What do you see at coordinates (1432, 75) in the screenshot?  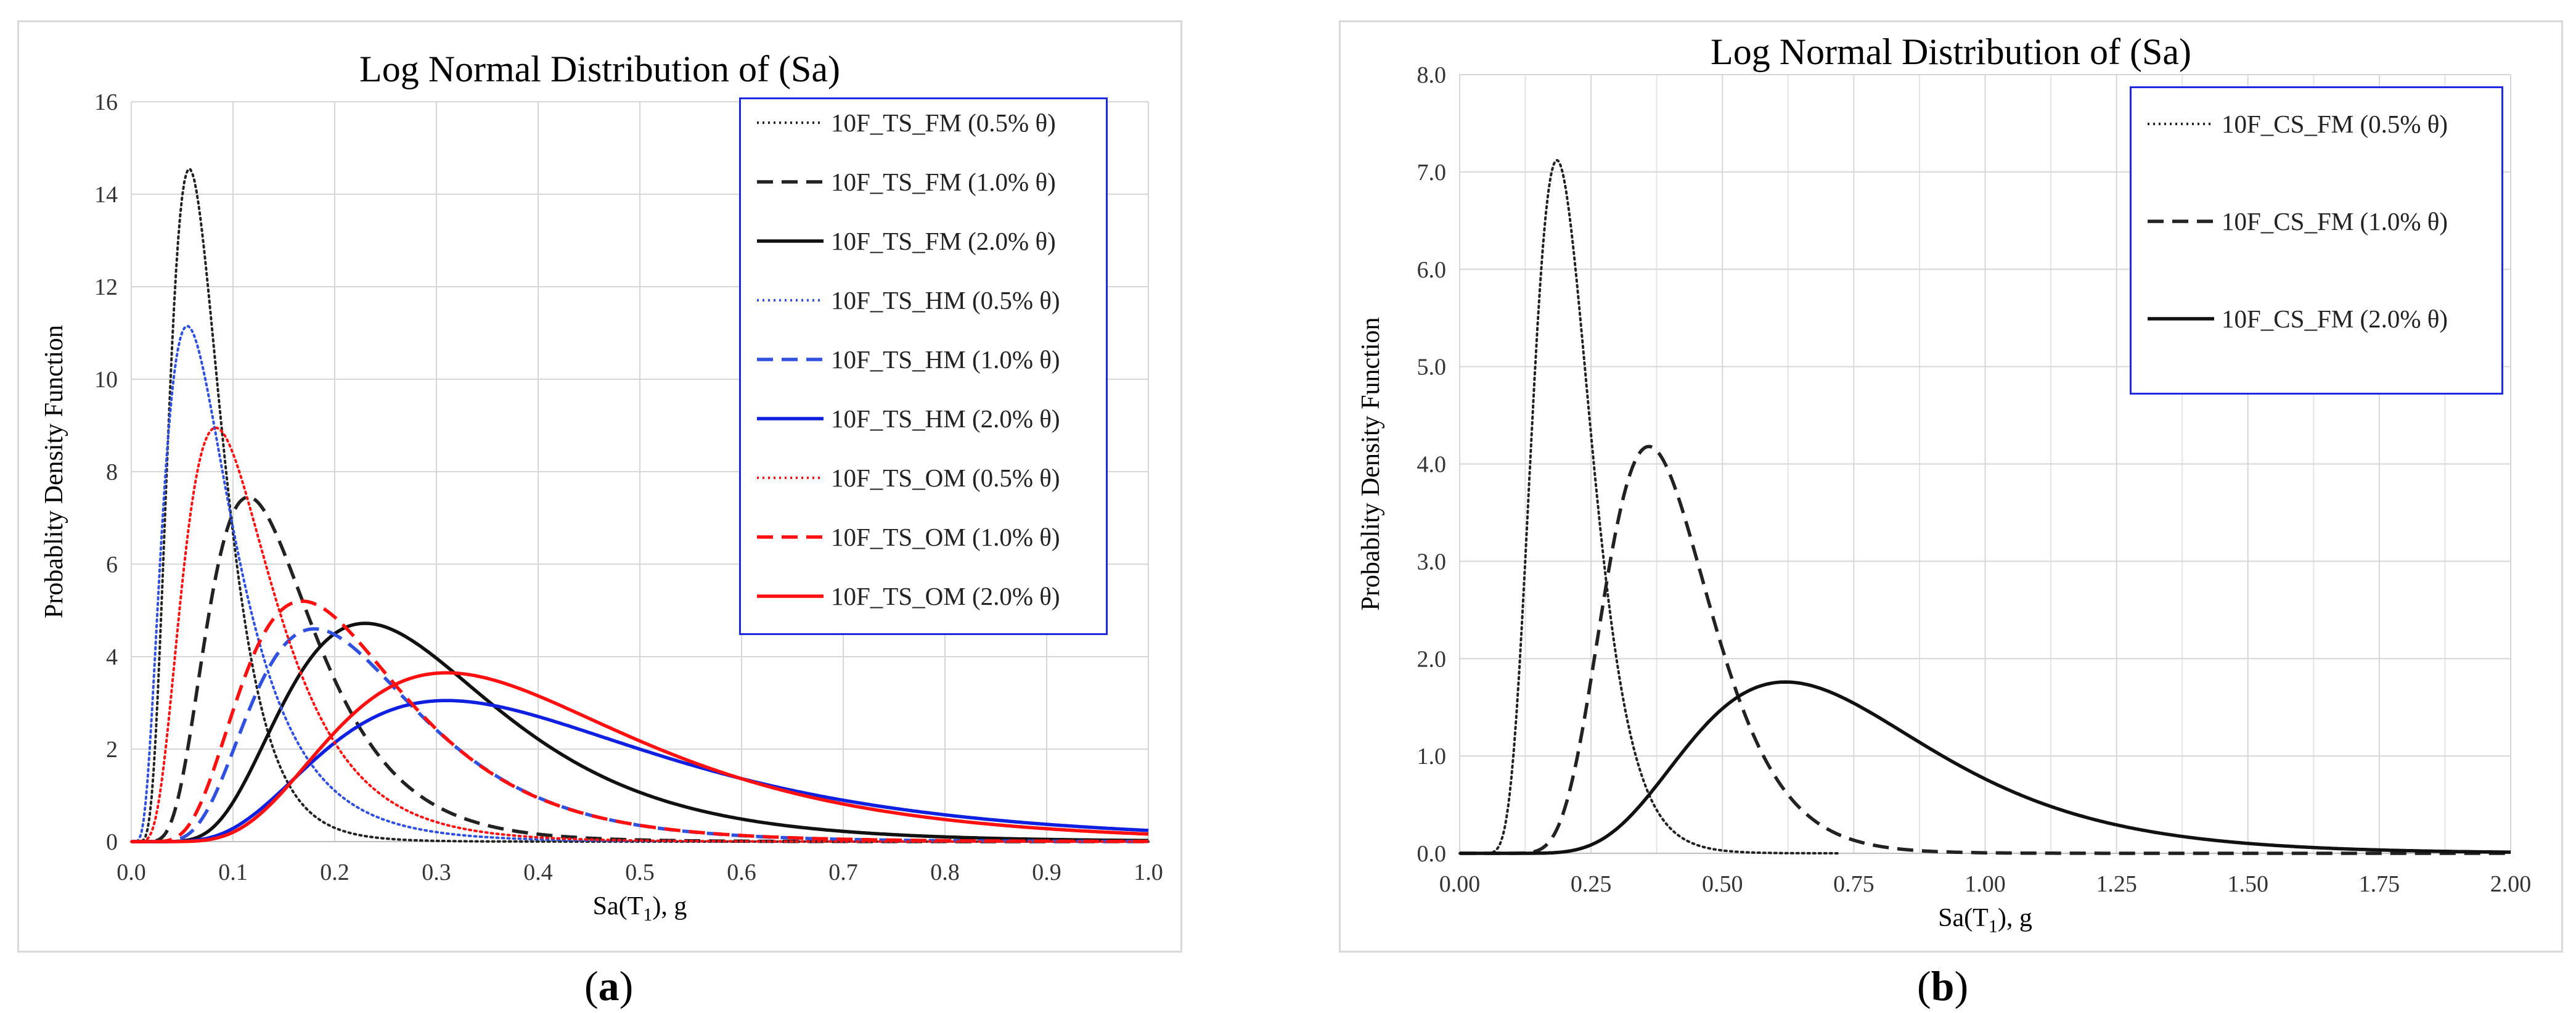 I see `y-tick-label: 8.0` at bounding box center [1432, 75].